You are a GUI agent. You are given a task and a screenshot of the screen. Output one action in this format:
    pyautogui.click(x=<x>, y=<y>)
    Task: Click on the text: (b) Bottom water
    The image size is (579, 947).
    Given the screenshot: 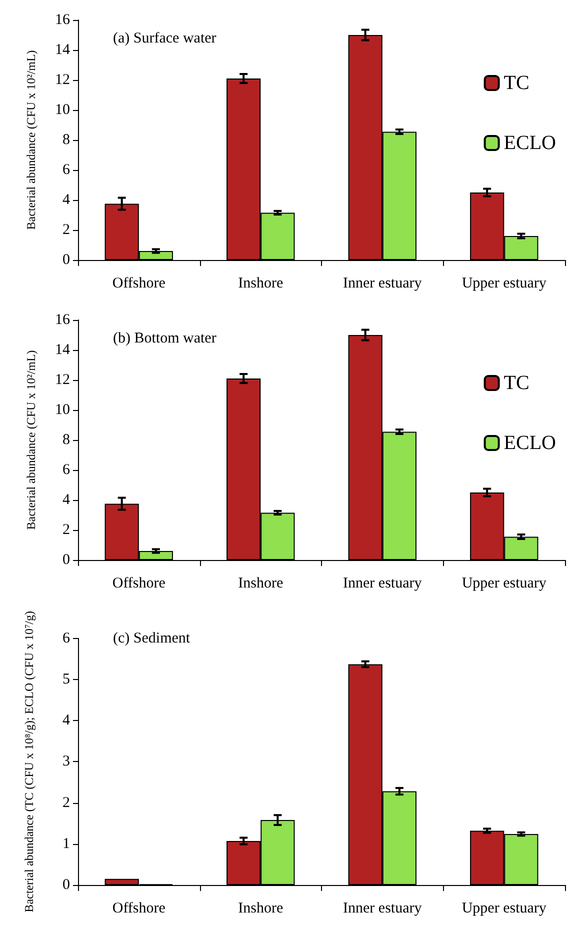 What is the action you would take?
    pyautogui.click(x=164, y=338)
    